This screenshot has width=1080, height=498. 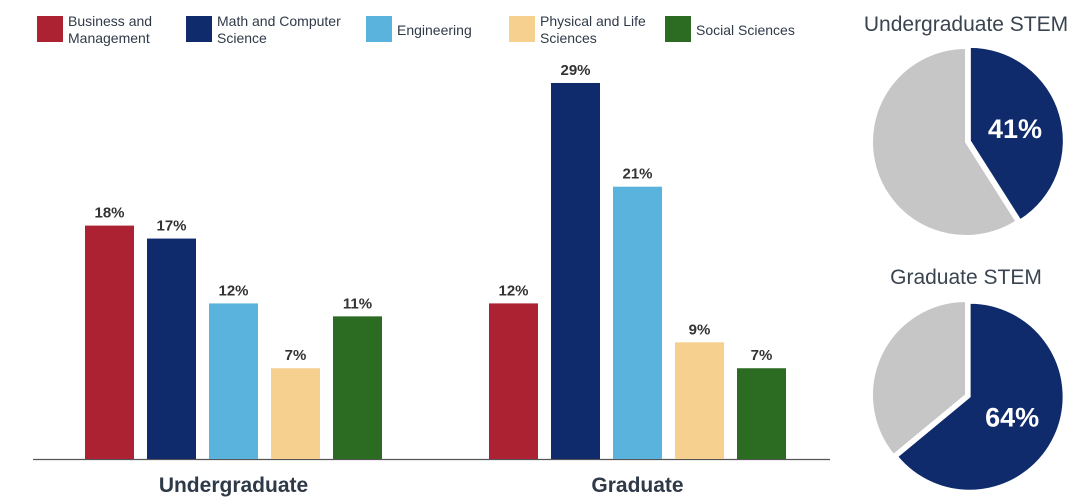 I want to click on legend-item-physical-and-life-sciences: Physical and Life Sciences, so click(x=577, y=29).